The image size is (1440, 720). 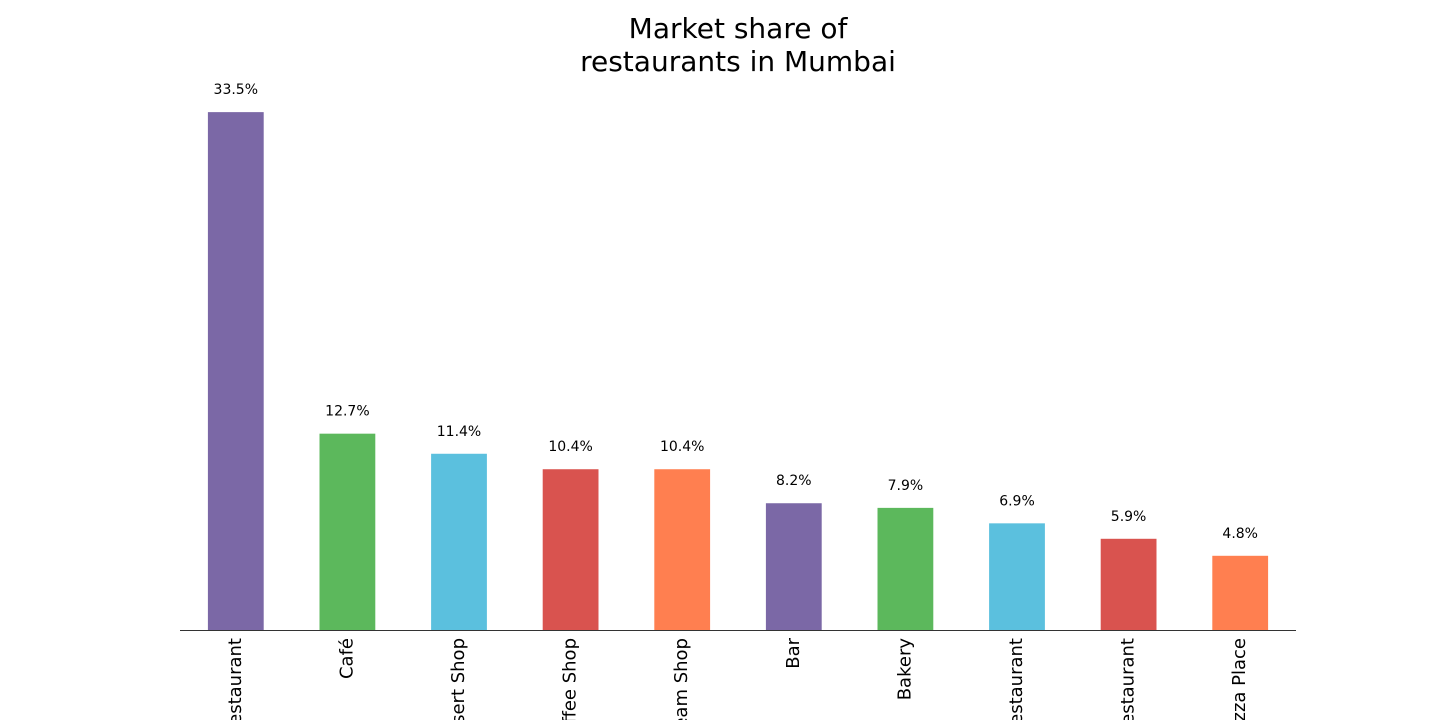 What do you see at coordinates (739, 28) in the screenshot?
I see `title-line: Market share of` at bounding box center [739, 28].